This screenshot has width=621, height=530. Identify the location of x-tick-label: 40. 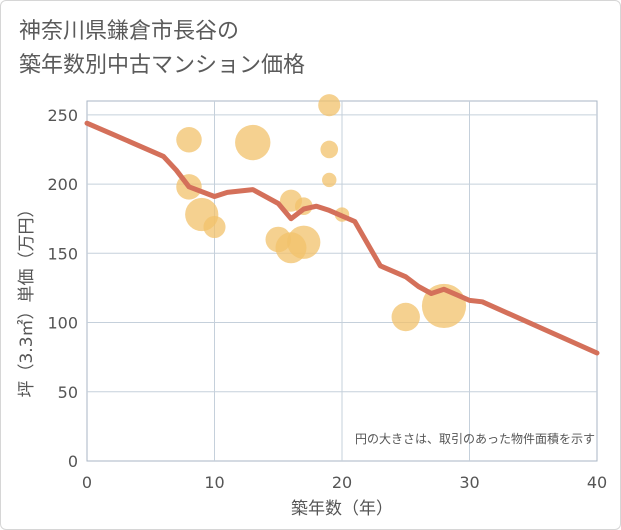
(597, 482).